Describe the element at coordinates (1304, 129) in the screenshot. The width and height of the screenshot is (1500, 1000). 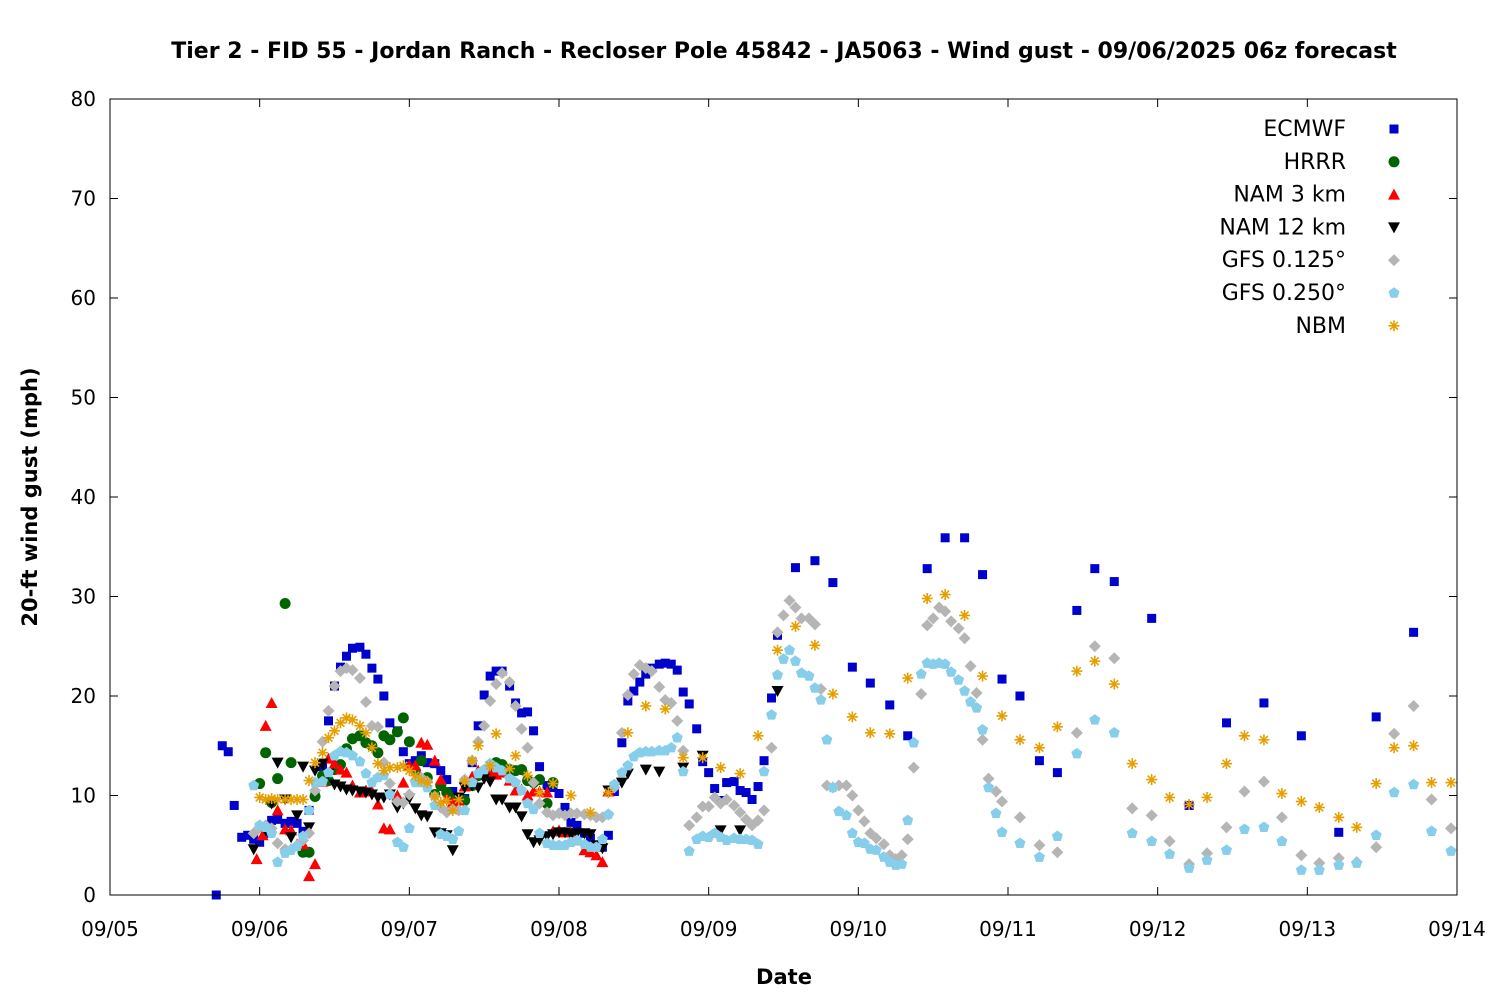
I see `legend-label: ECMWF` at that location.